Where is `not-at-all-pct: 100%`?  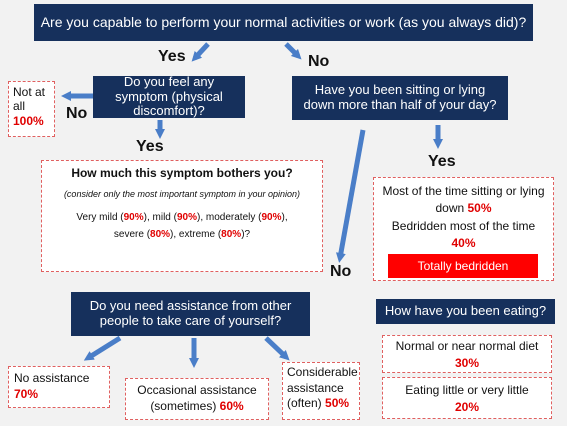 not-at-all-pct: 100% is located at coordinates (28, 120).